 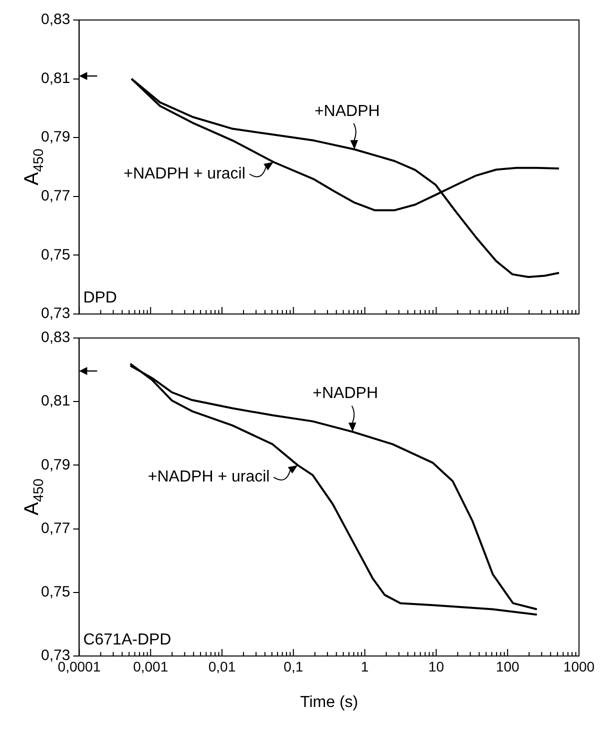 What do you see at coordinates (294, 666) in the screenshot?
I see `x-tick-label: 0,1` at bounding box center [294, 666].